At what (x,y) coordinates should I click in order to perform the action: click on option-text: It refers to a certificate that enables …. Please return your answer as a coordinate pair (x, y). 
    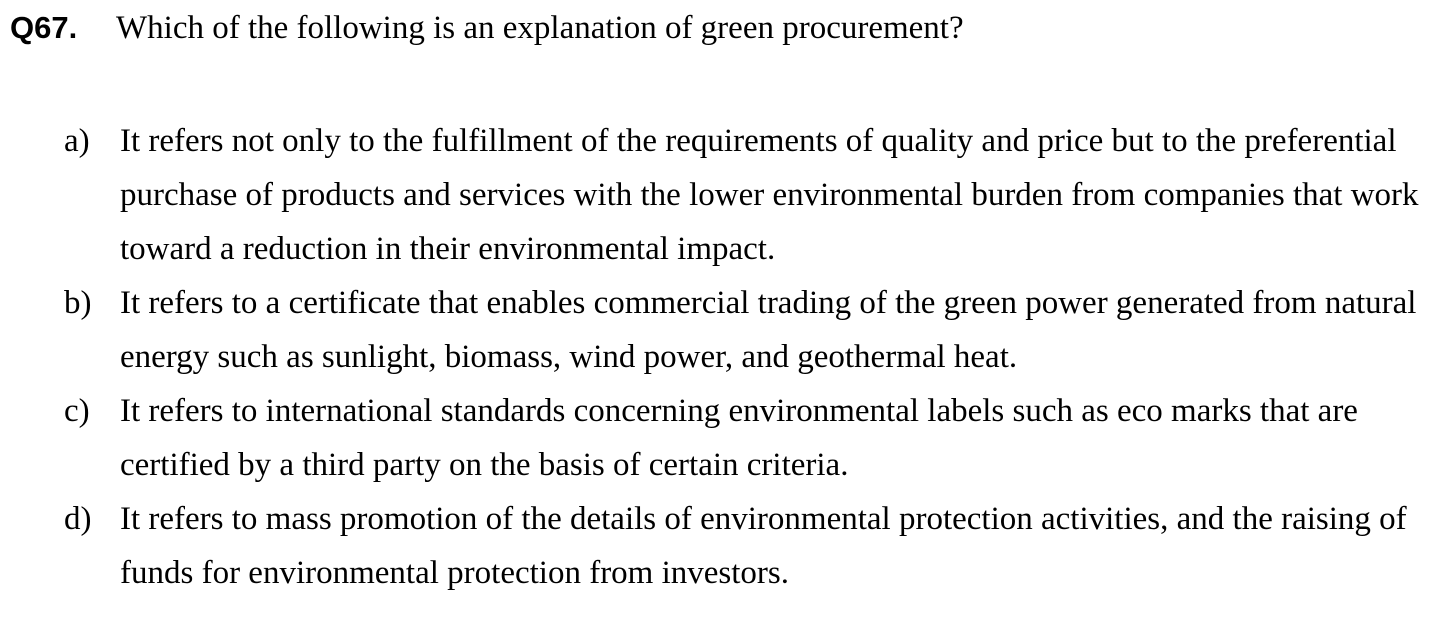
    Looking at the image, I should click on (768, 330).